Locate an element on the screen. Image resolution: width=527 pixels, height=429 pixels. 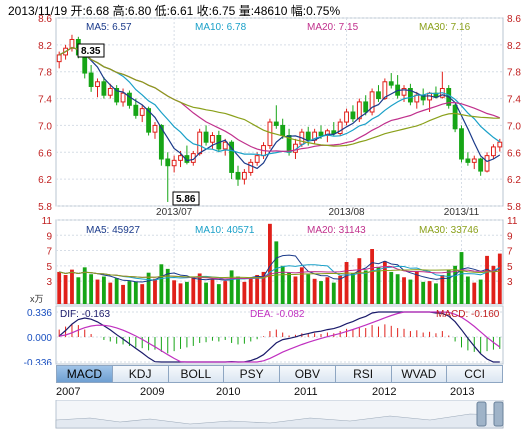
timeline-year: 2007 is located at coordinates (68, 392).